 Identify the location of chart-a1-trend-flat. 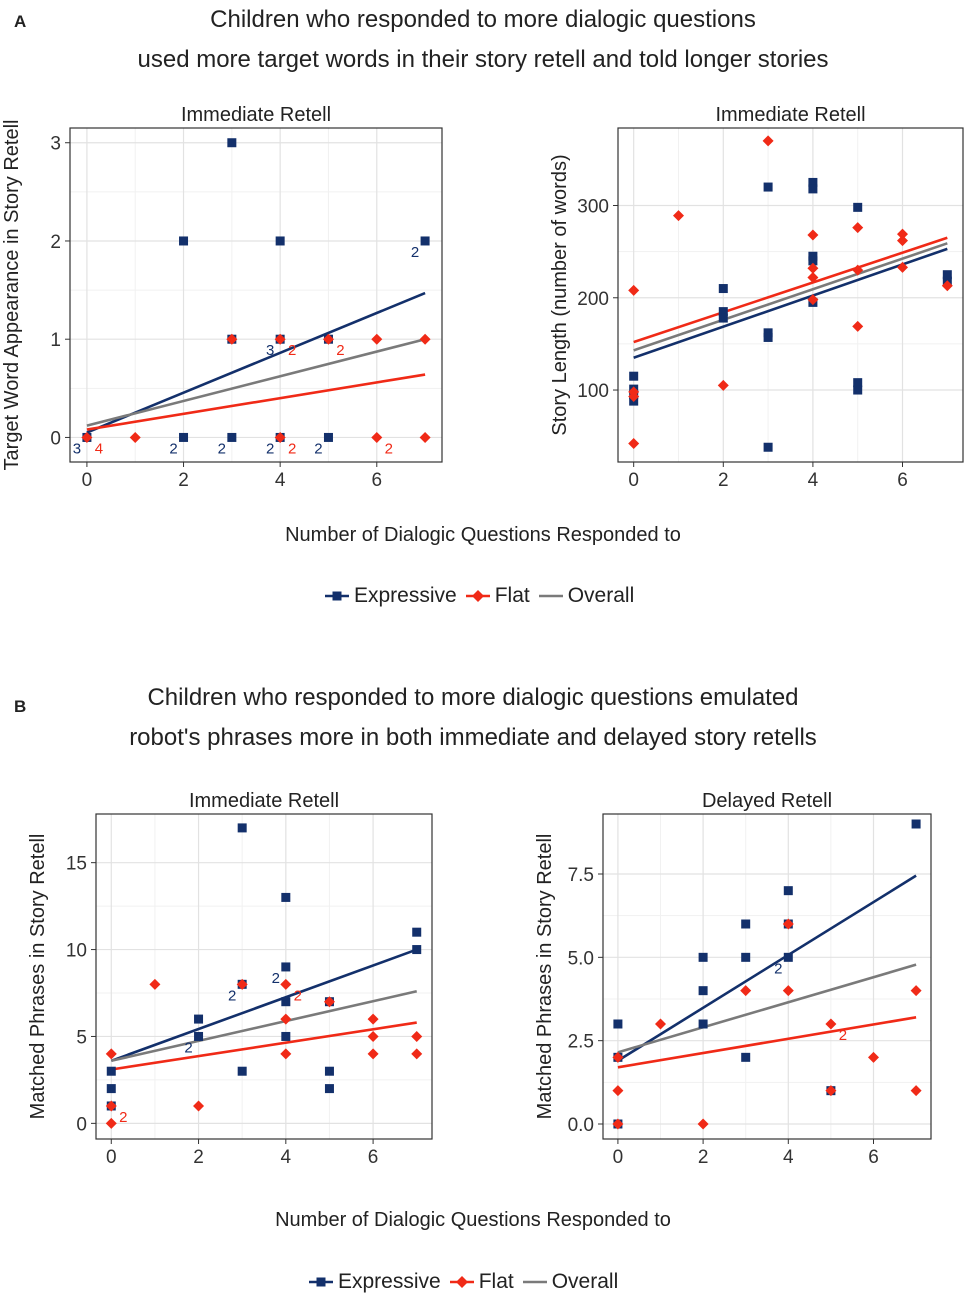
(256, 402).